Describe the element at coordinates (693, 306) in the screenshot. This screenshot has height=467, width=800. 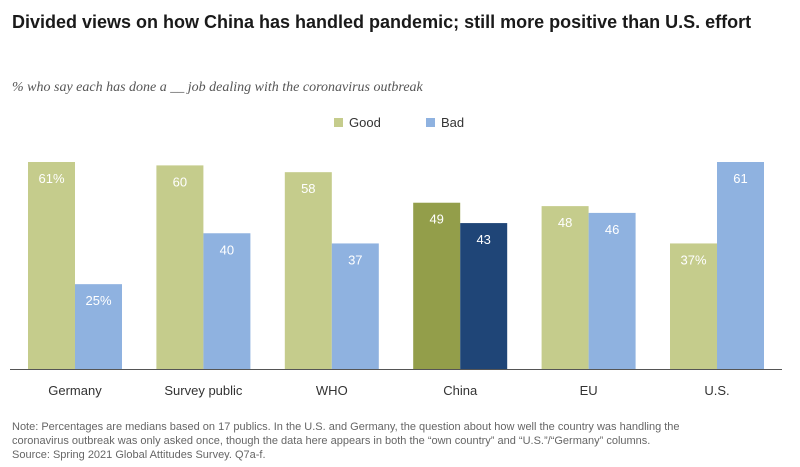
I see `bar-good-u-s` at that location.